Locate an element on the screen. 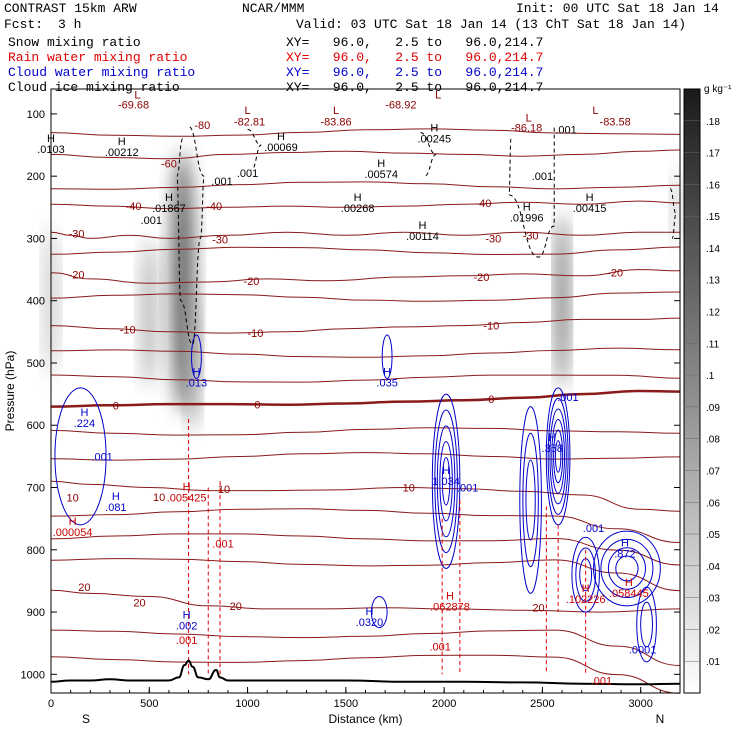 This screenshot has height=740, width=740. y-tick-label-4: 500 is located at coordinates (36, 364).